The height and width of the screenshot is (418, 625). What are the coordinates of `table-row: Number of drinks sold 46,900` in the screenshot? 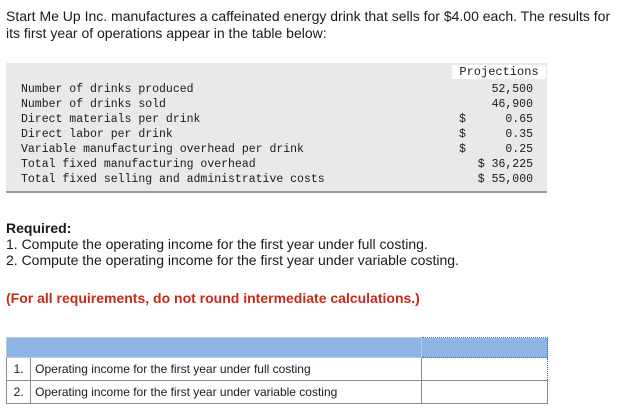 It's located at (276, 104).